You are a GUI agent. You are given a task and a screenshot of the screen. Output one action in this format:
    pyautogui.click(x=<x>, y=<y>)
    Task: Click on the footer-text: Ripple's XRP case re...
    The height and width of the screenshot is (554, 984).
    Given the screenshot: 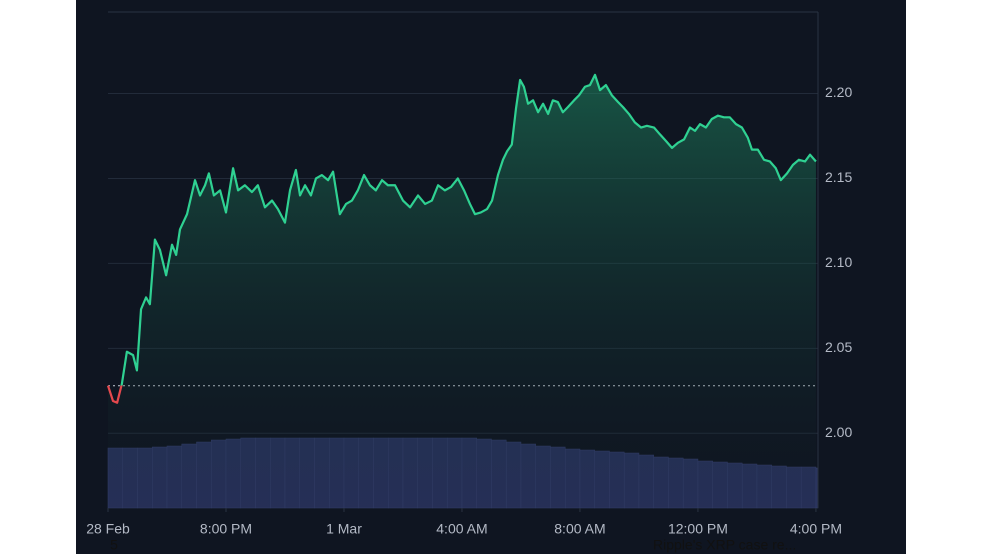 What is the action you would take?
    pyautogui.click(x=724, y=545)
    